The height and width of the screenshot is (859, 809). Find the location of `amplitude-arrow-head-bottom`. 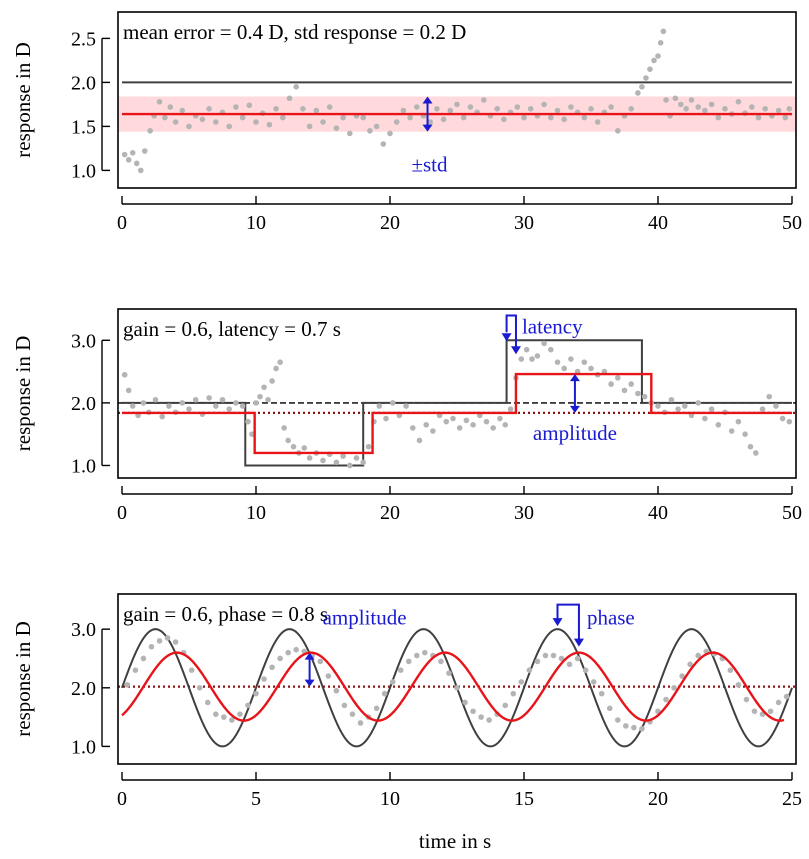

amplitude-arrow-head-bottom is located at coordinates (309, 683).